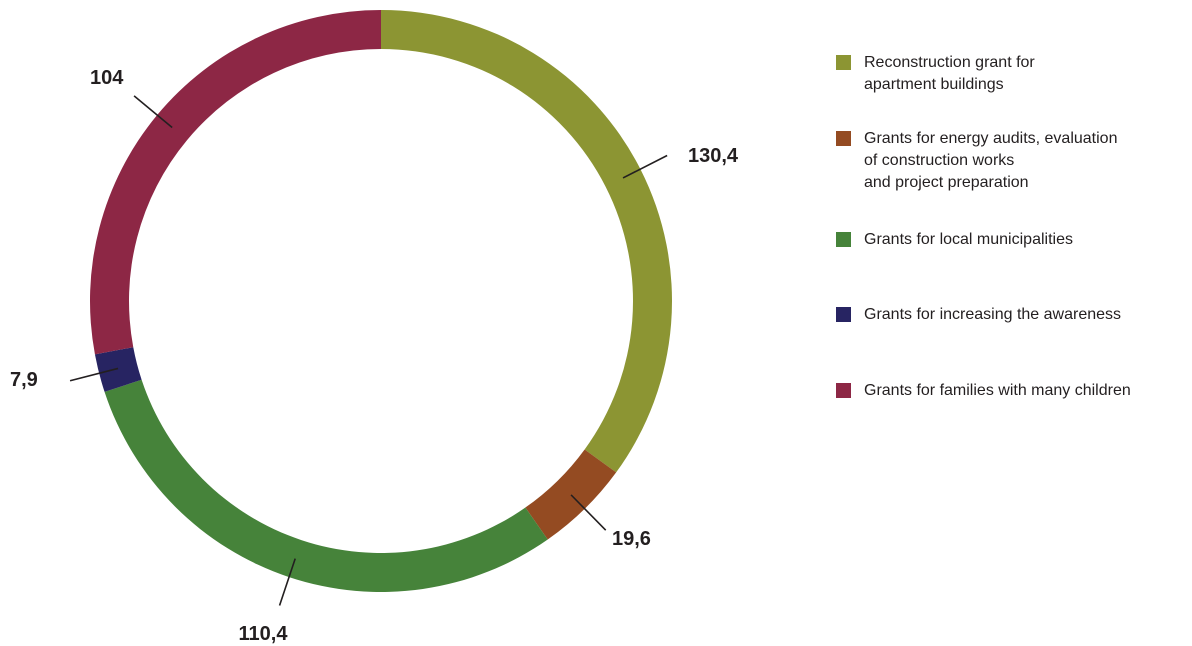 The height and width of the screenshot is (646, 1192). Describe the element at coordinates (107, 78) in the screenshot. I see `slice-value-label: 104` at that location.